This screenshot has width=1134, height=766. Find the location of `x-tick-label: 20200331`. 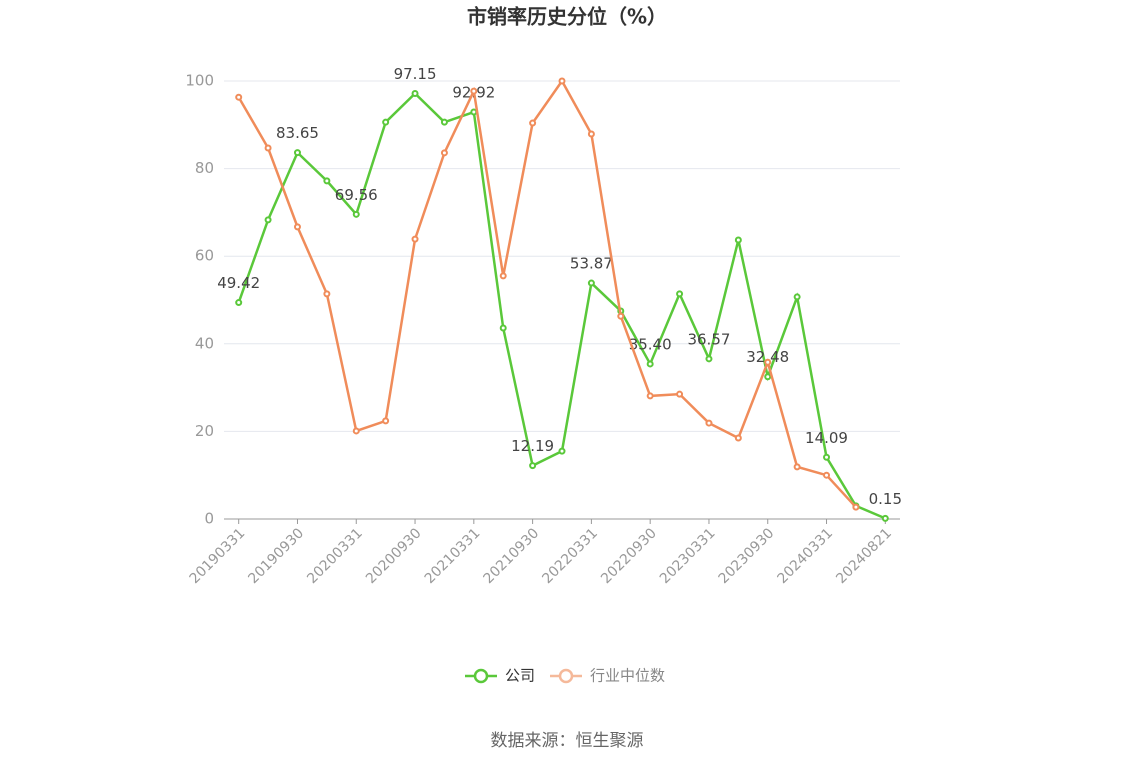

x-tick-label: 20200331 is located at coordinates (335, 556).